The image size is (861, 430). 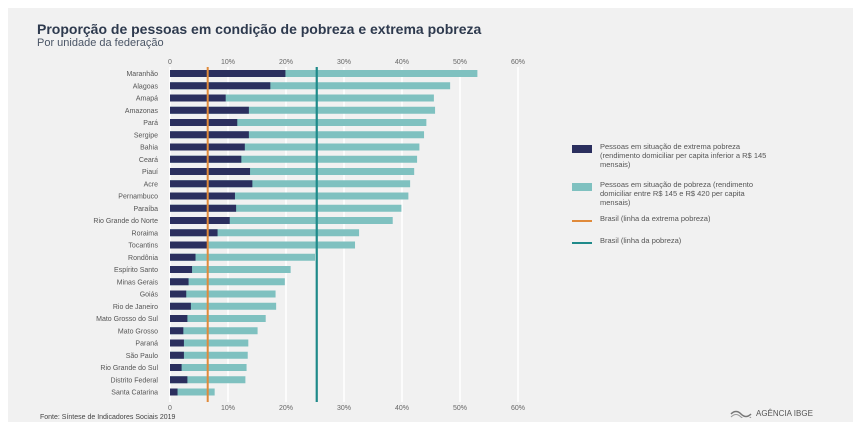 I want to click on category-label: Minas Gerais, so click(x=138, y=282).